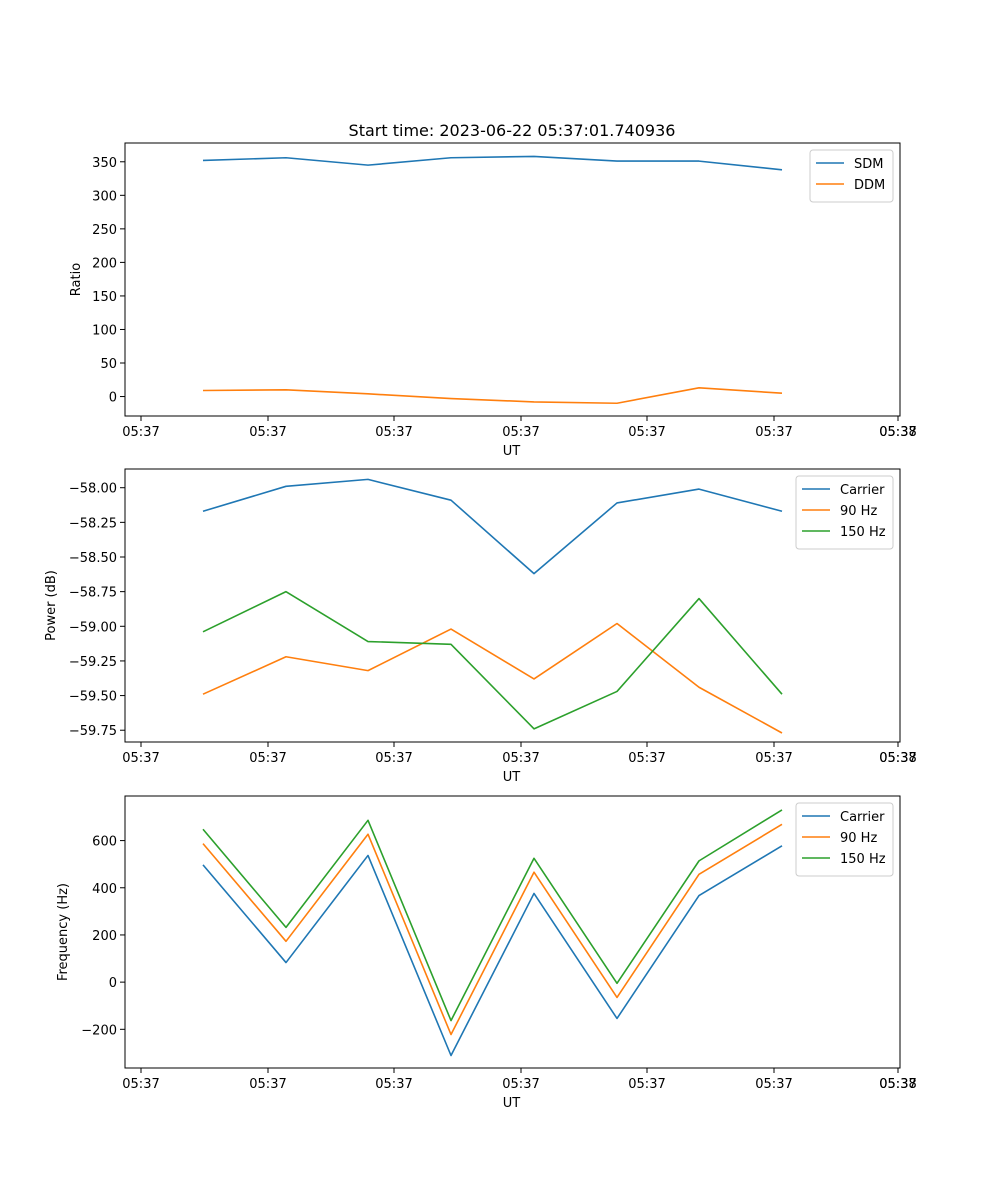  Describe the element at coordinates (104, 842) in the screenshot. I see `y-tick-label: 600` at that location.